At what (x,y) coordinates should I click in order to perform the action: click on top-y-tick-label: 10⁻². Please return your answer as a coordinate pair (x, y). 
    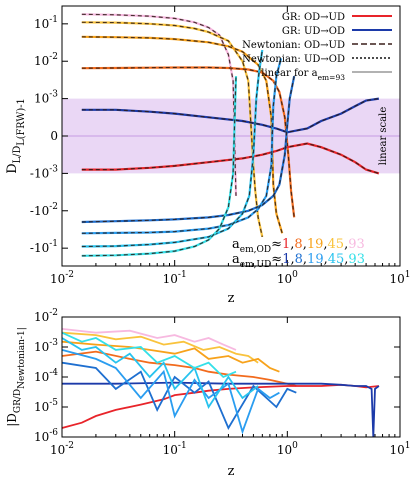
    Looking at the image, I should click on (46, 60).